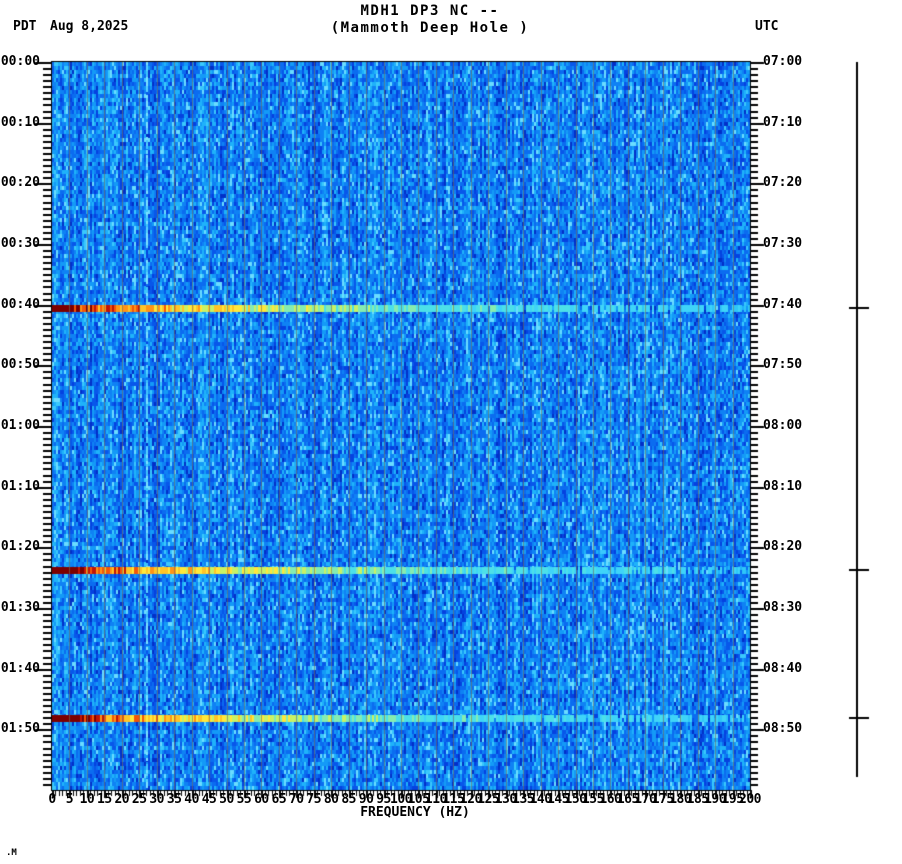 The height and width of the screenshot is (864, 902). I want to click on time-label-left-01:30: 01:30, so click(20, 607).